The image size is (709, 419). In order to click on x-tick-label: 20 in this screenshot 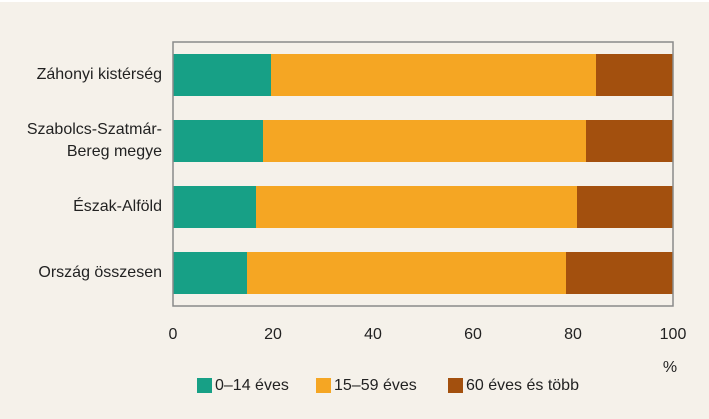, I will do `click(273, 334)`.